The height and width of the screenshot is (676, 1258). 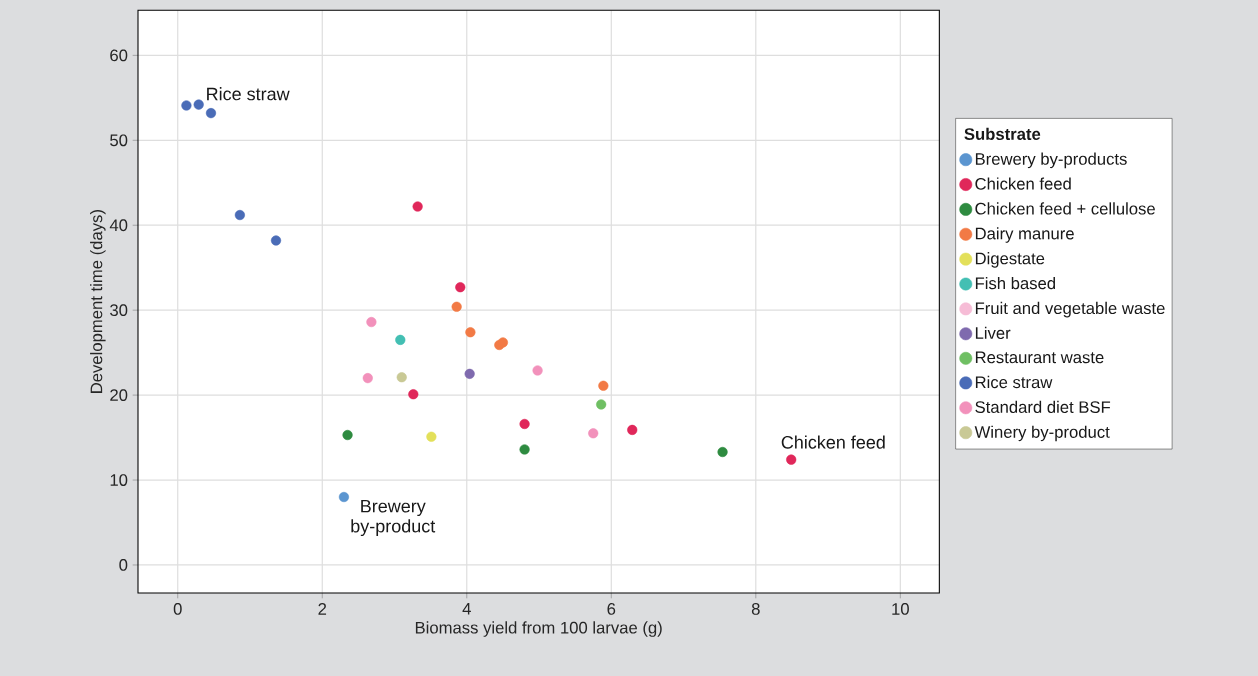 What do you see at coordinates (1010, 260) in the screenshot?
I see `legend-label: Digestate` at bounding box center [1010, 260].